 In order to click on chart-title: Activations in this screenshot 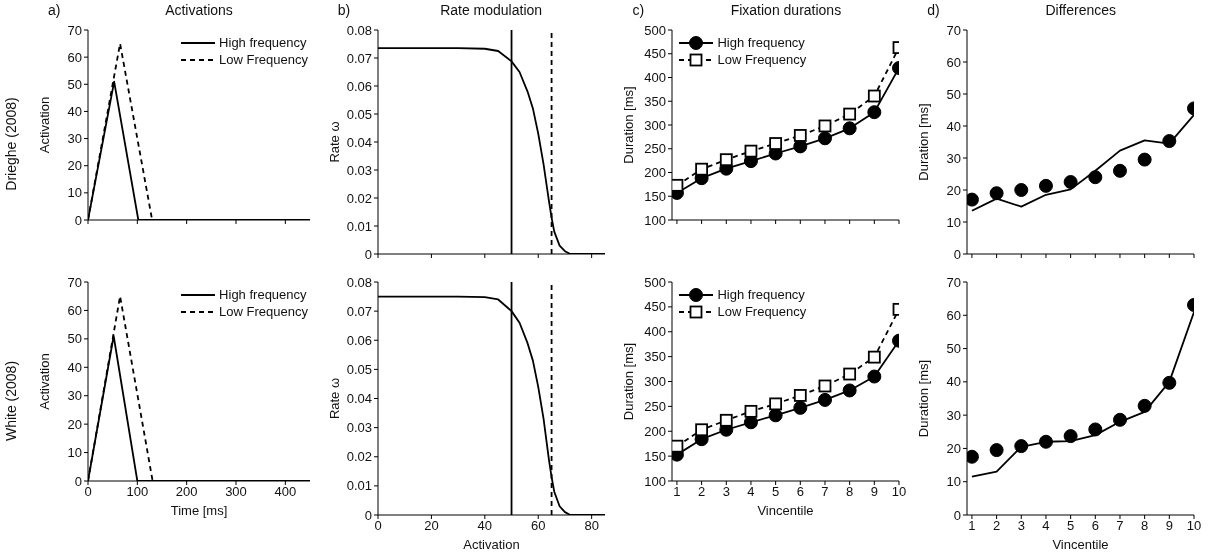, I will do `click(199, 10)`.